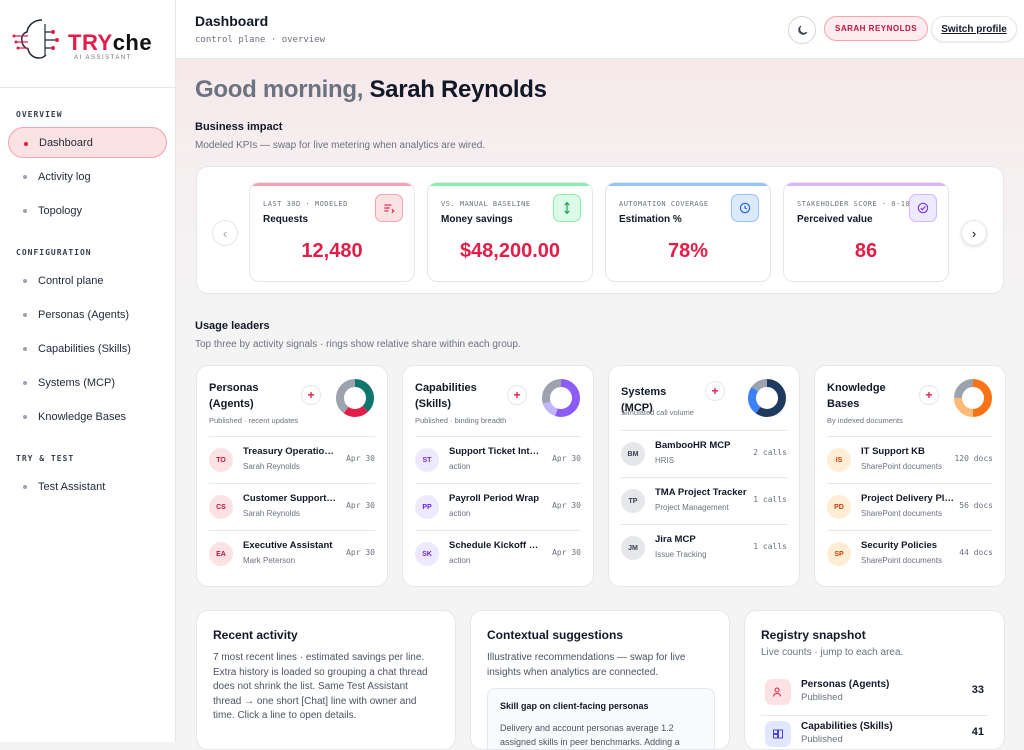  Describe the element at coordinates (778, 692) in the screenshot. I see `person-icon` at that location.